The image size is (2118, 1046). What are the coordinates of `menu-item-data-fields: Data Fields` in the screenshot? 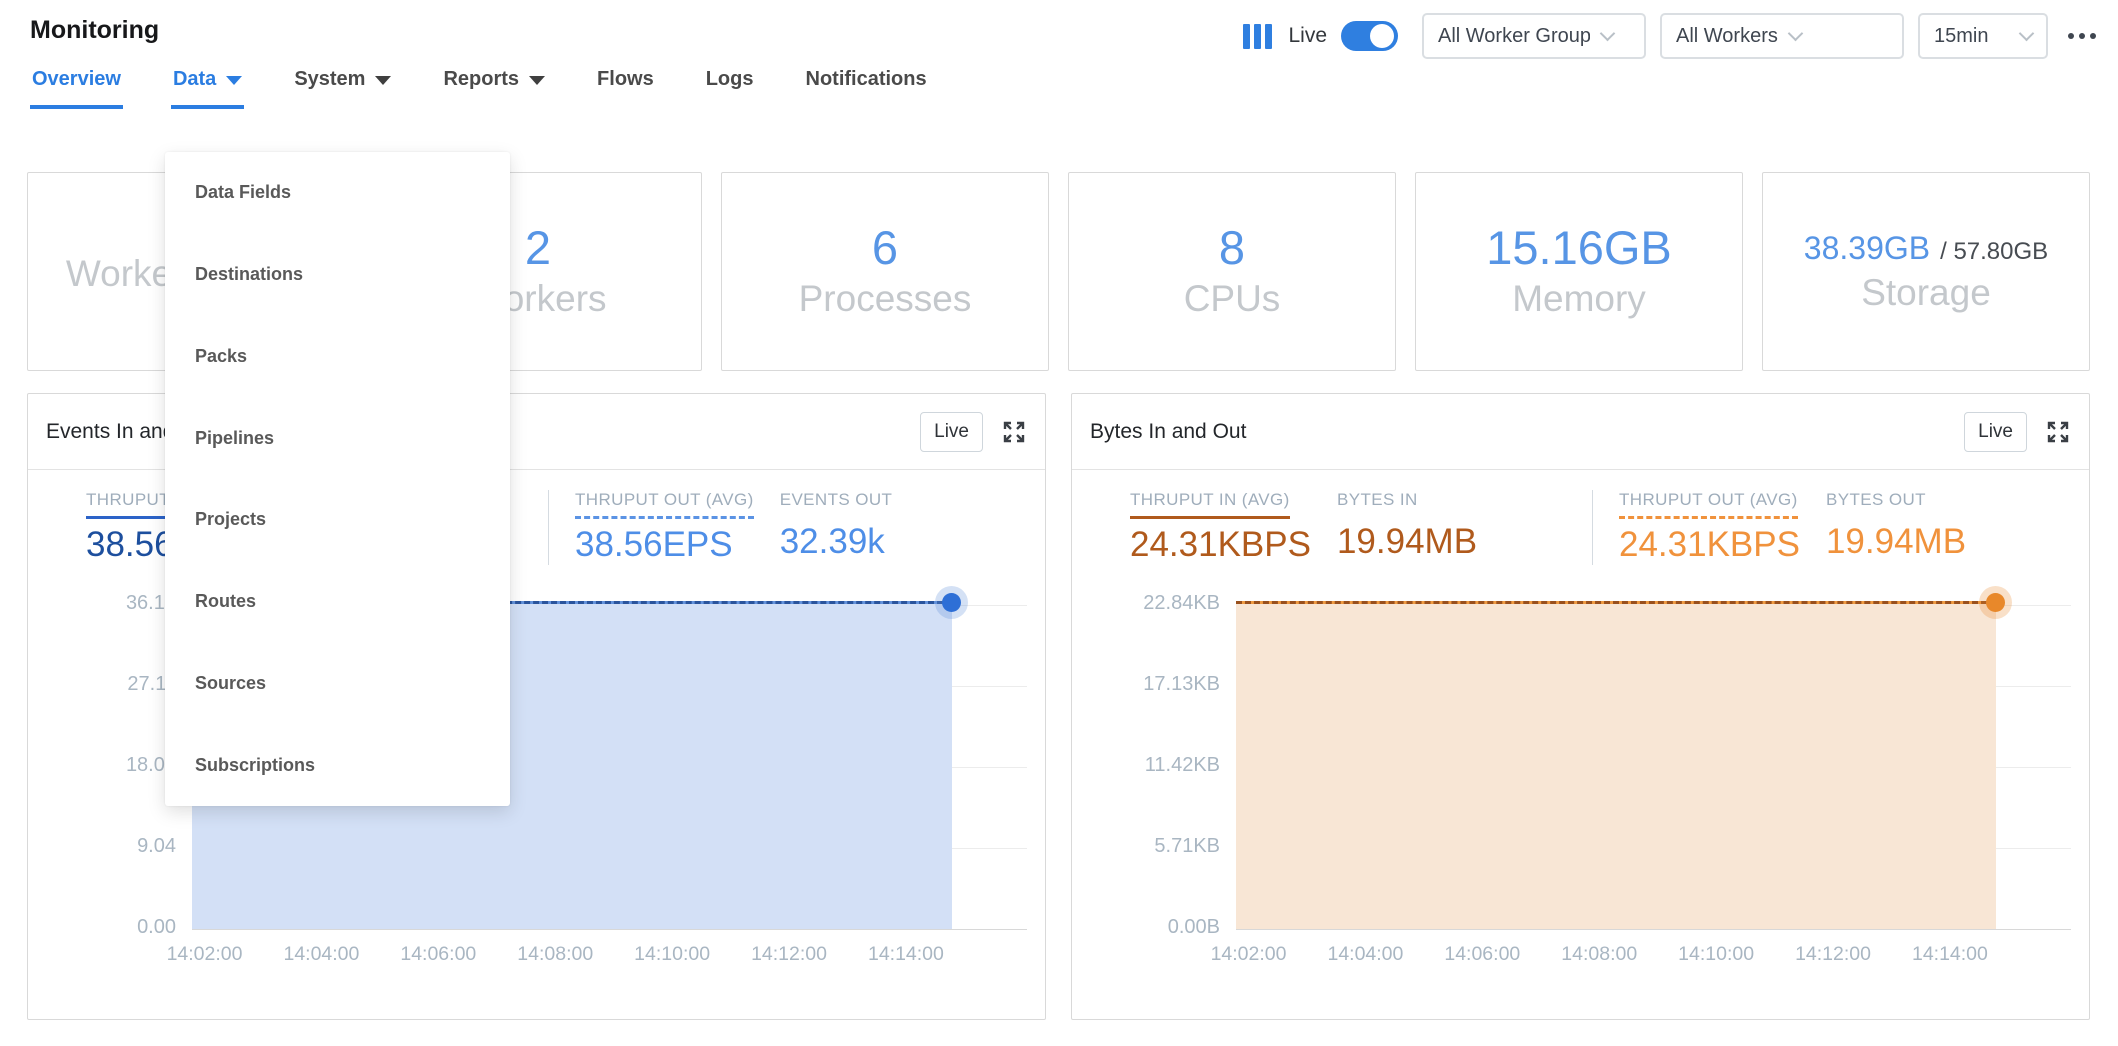 It's located at (243, 192).